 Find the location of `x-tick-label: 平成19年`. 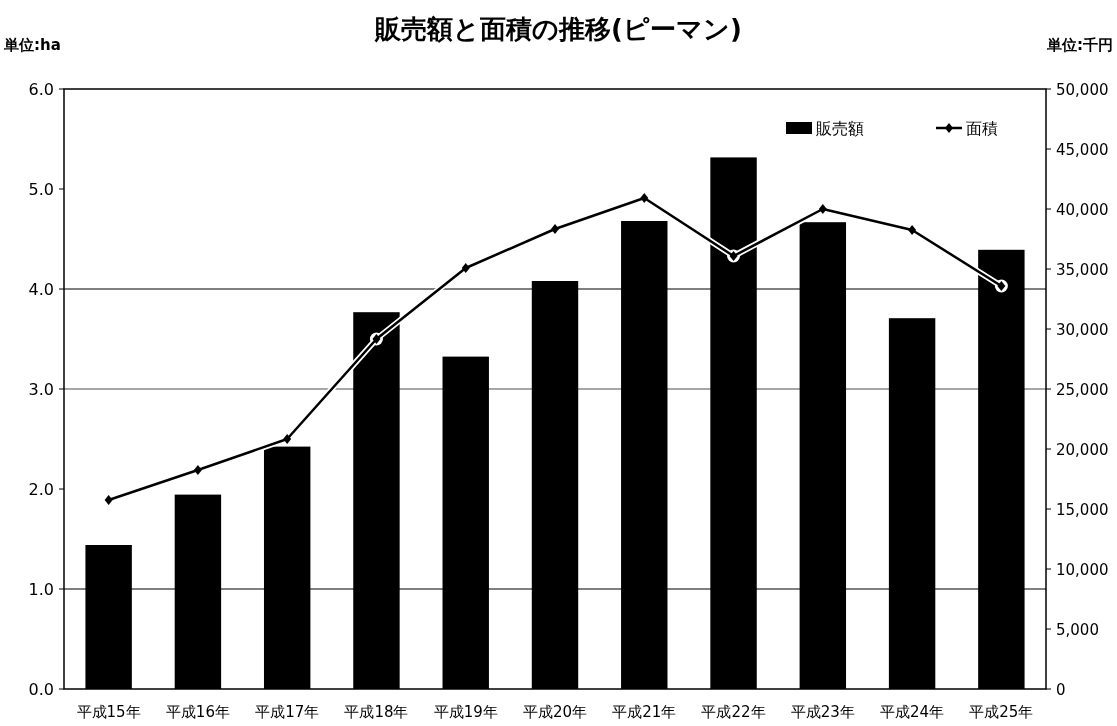

x-tick-label: 平成19年 is located at coordinates (465, 712).